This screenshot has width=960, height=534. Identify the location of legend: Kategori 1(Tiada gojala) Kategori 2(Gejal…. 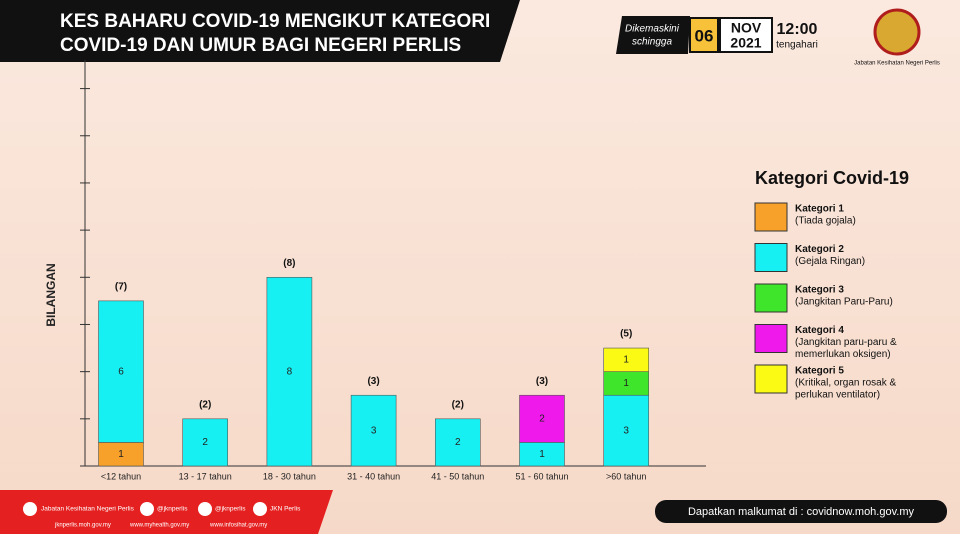
(825, 301).